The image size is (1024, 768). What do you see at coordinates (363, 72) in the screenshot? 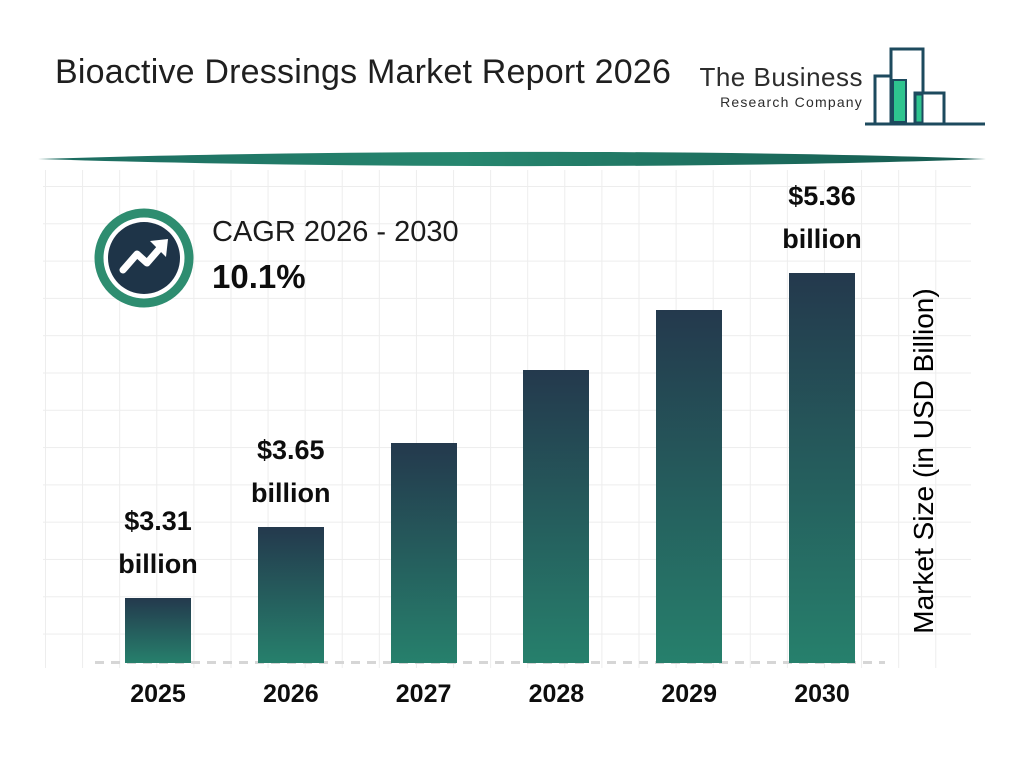
I see `page-title: Bioactive Dressings Market Report 2026` at bounding box center [363, 72].